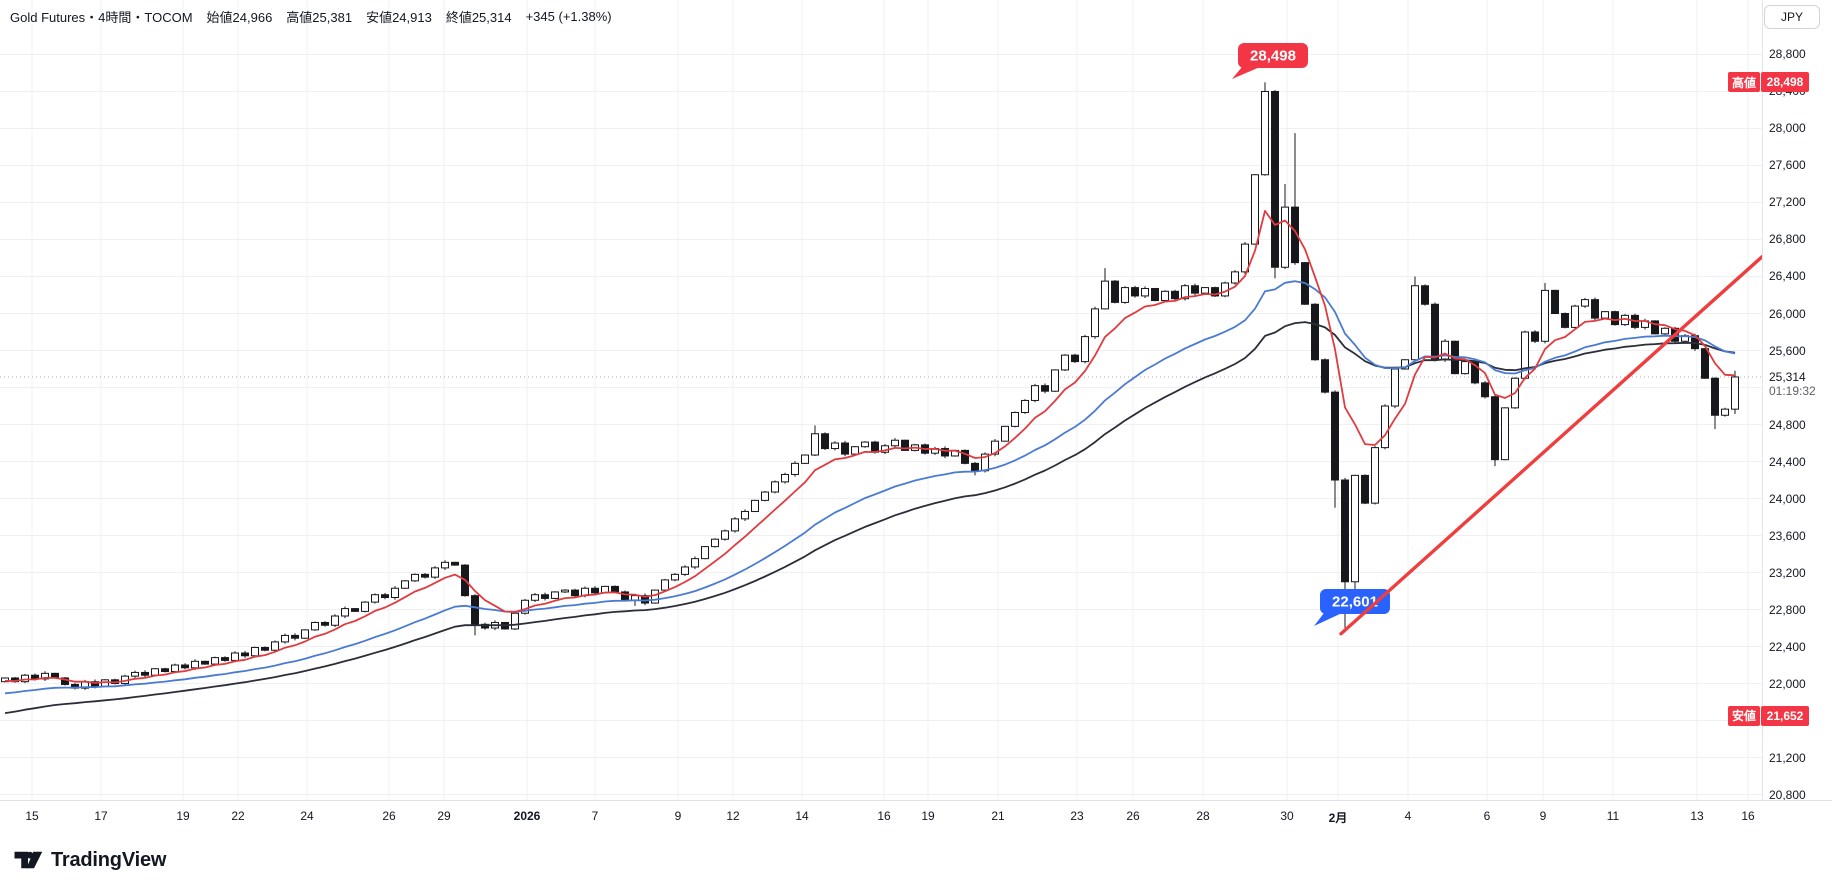  I want to click on high-badge-label: 高値, so click(1744, 82).